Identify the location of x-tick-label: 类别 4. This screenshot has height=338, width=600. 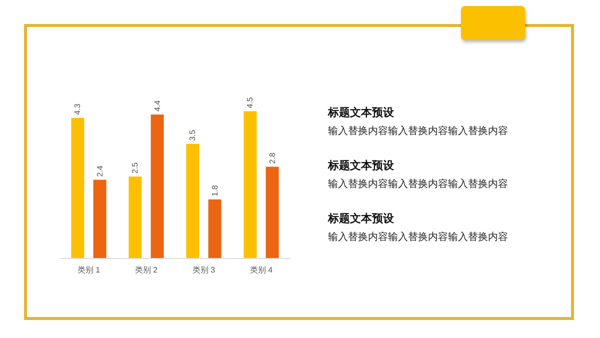
(262, 270).